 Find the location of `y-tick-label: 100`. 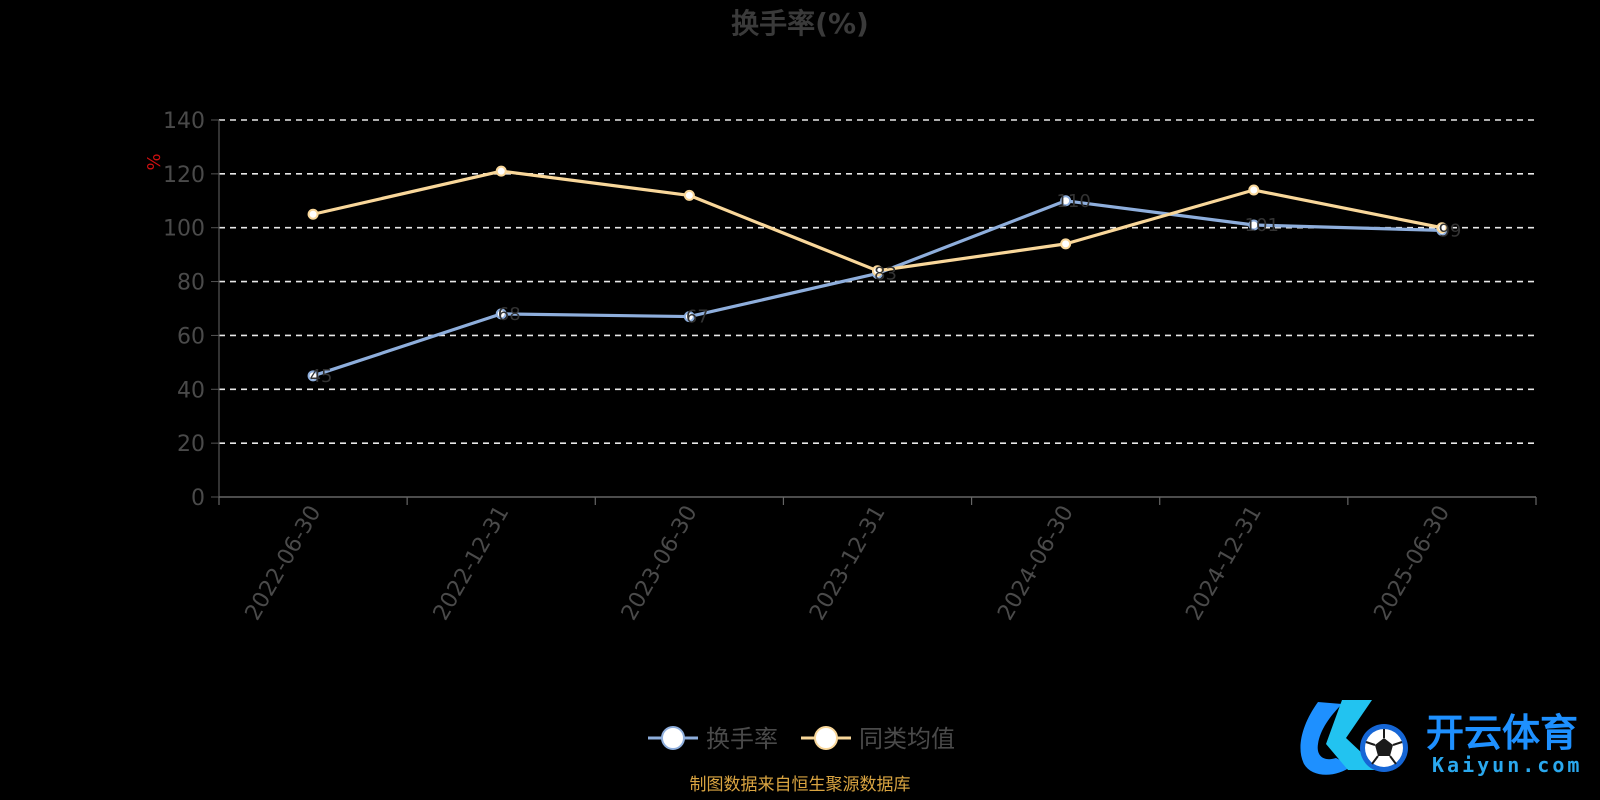

y-tick-label: 100 is located at coordinates (184, 229).